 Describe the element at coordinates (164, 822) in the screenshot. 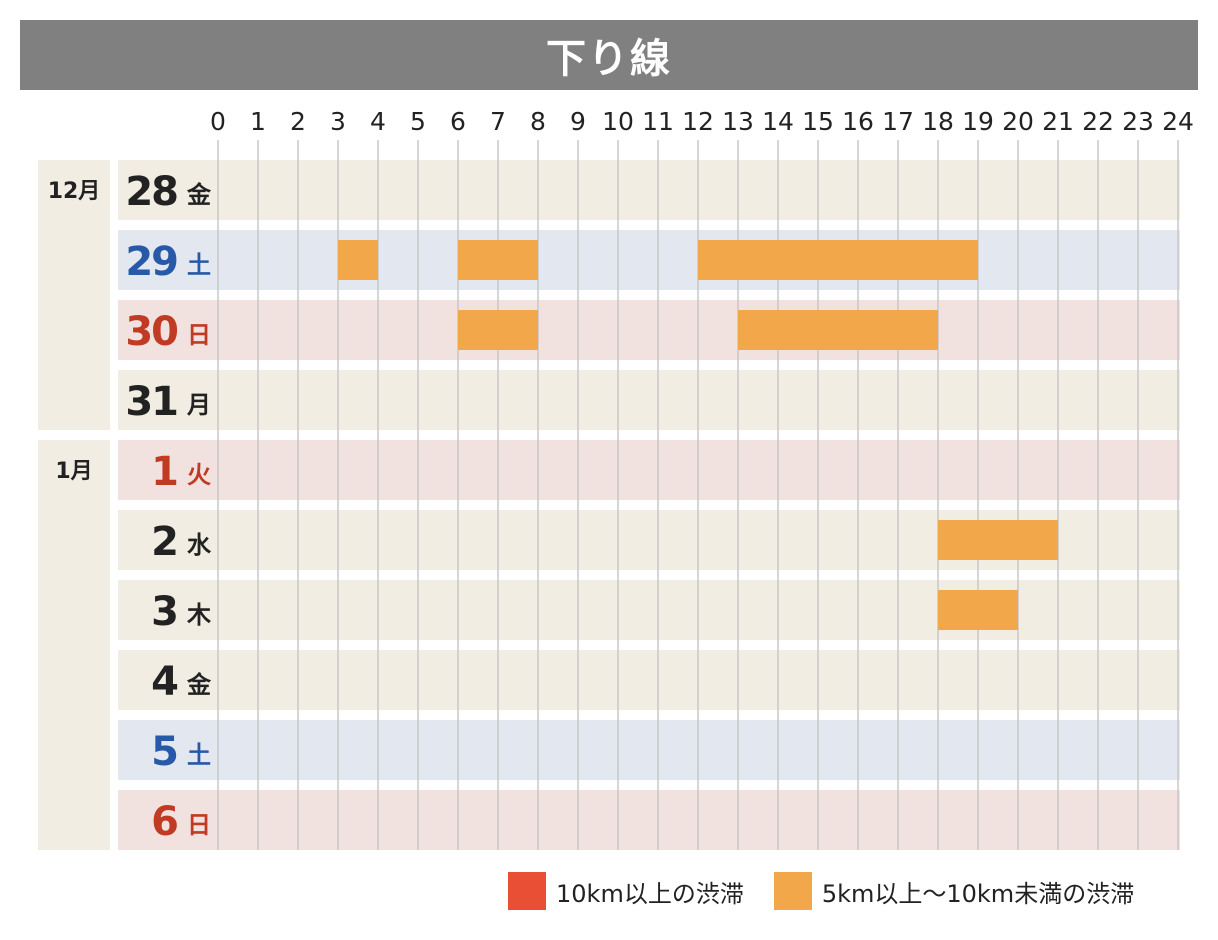

I see `row-day-9: 6` at that location.